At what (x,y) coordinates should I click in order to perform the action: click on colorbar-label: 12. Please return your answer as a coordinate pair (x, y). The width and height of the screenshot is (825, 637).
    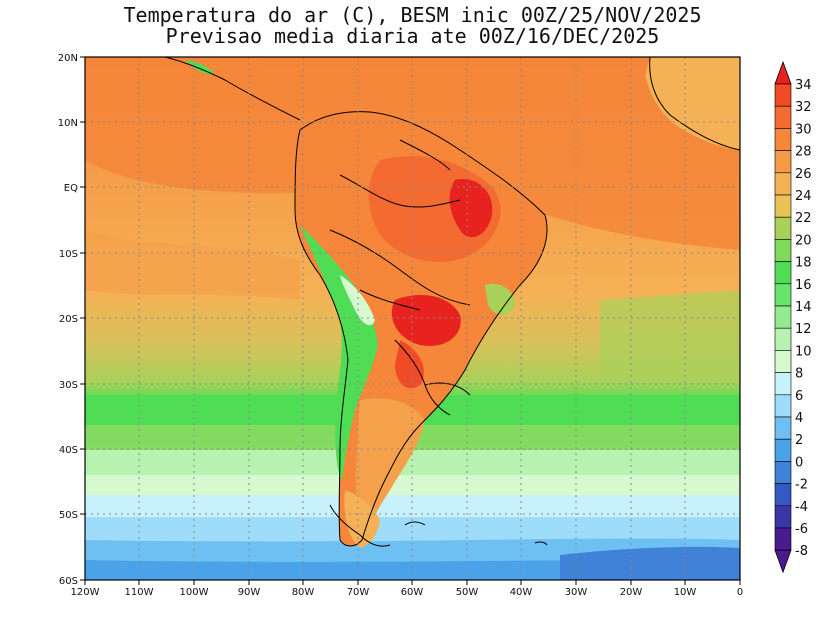
    Looking at the image, I should click on (803, 329).